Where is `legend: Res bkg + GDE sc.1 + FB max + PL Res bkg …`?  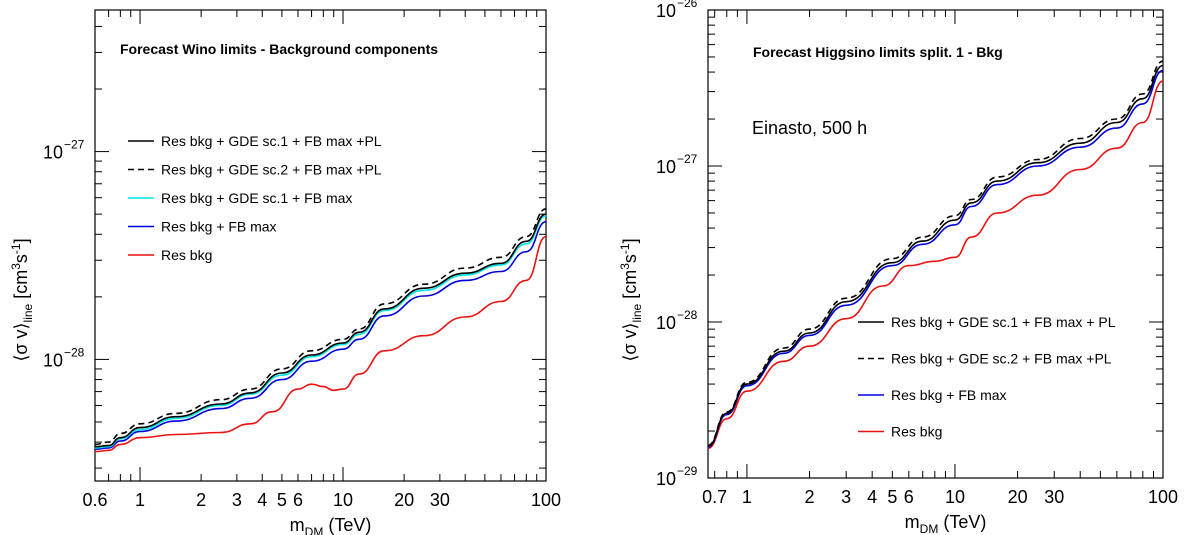 legend: Res bkg + GDE sc.1 + FB max + PL Res bkg … is located at coordinates (987, 377).